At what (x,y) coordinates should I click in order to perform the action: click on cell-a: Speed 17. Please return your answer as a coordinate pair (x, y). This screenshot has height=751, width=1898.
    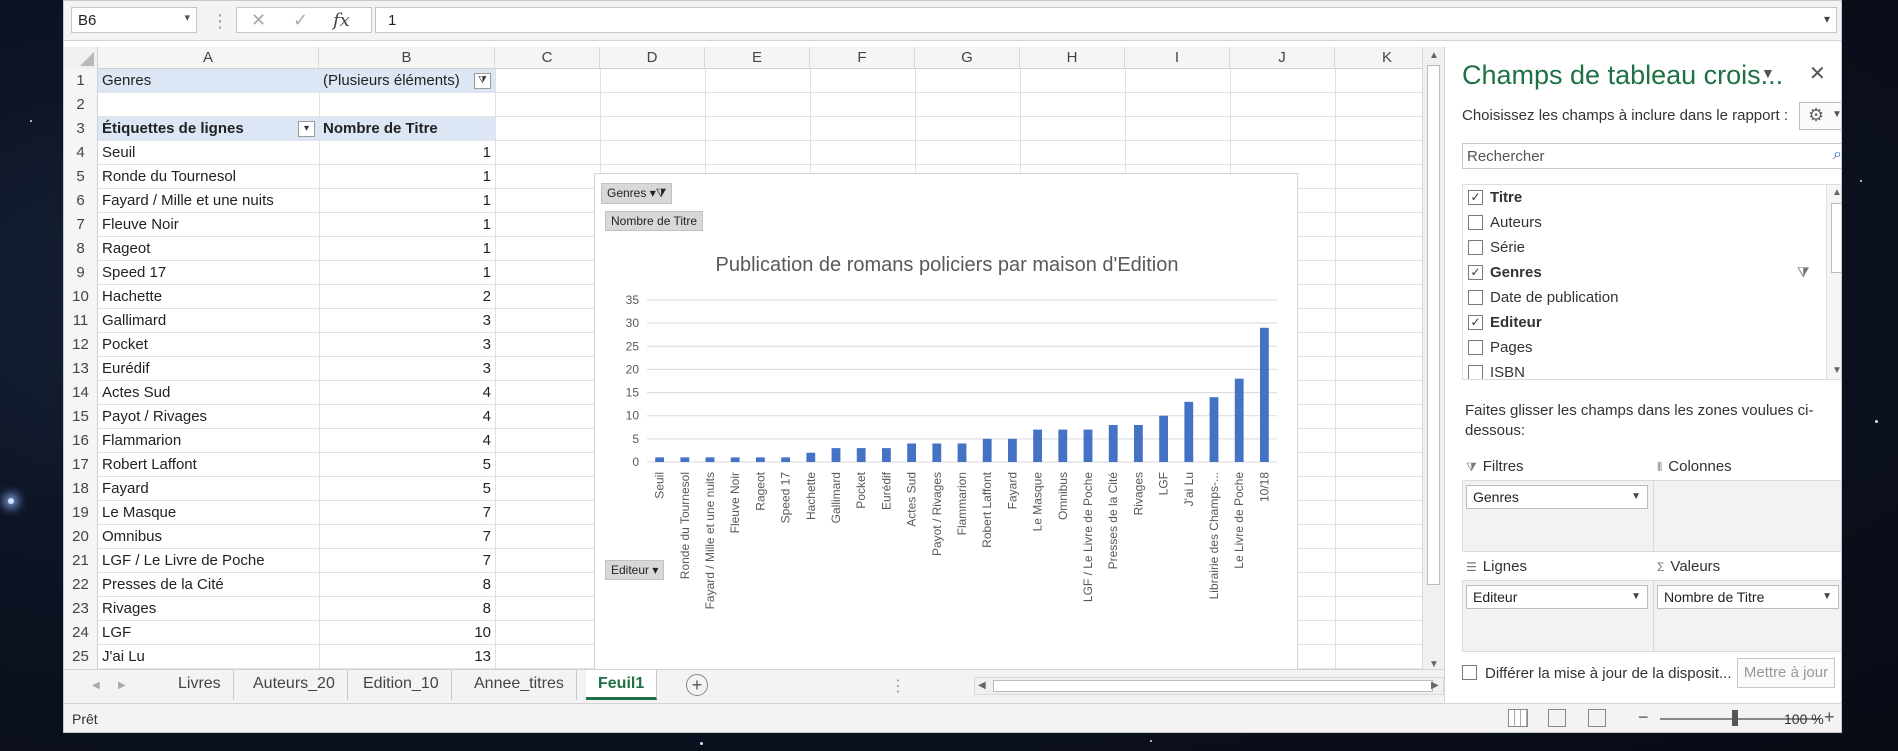
    Looking at the image, I should click on (134, 272).